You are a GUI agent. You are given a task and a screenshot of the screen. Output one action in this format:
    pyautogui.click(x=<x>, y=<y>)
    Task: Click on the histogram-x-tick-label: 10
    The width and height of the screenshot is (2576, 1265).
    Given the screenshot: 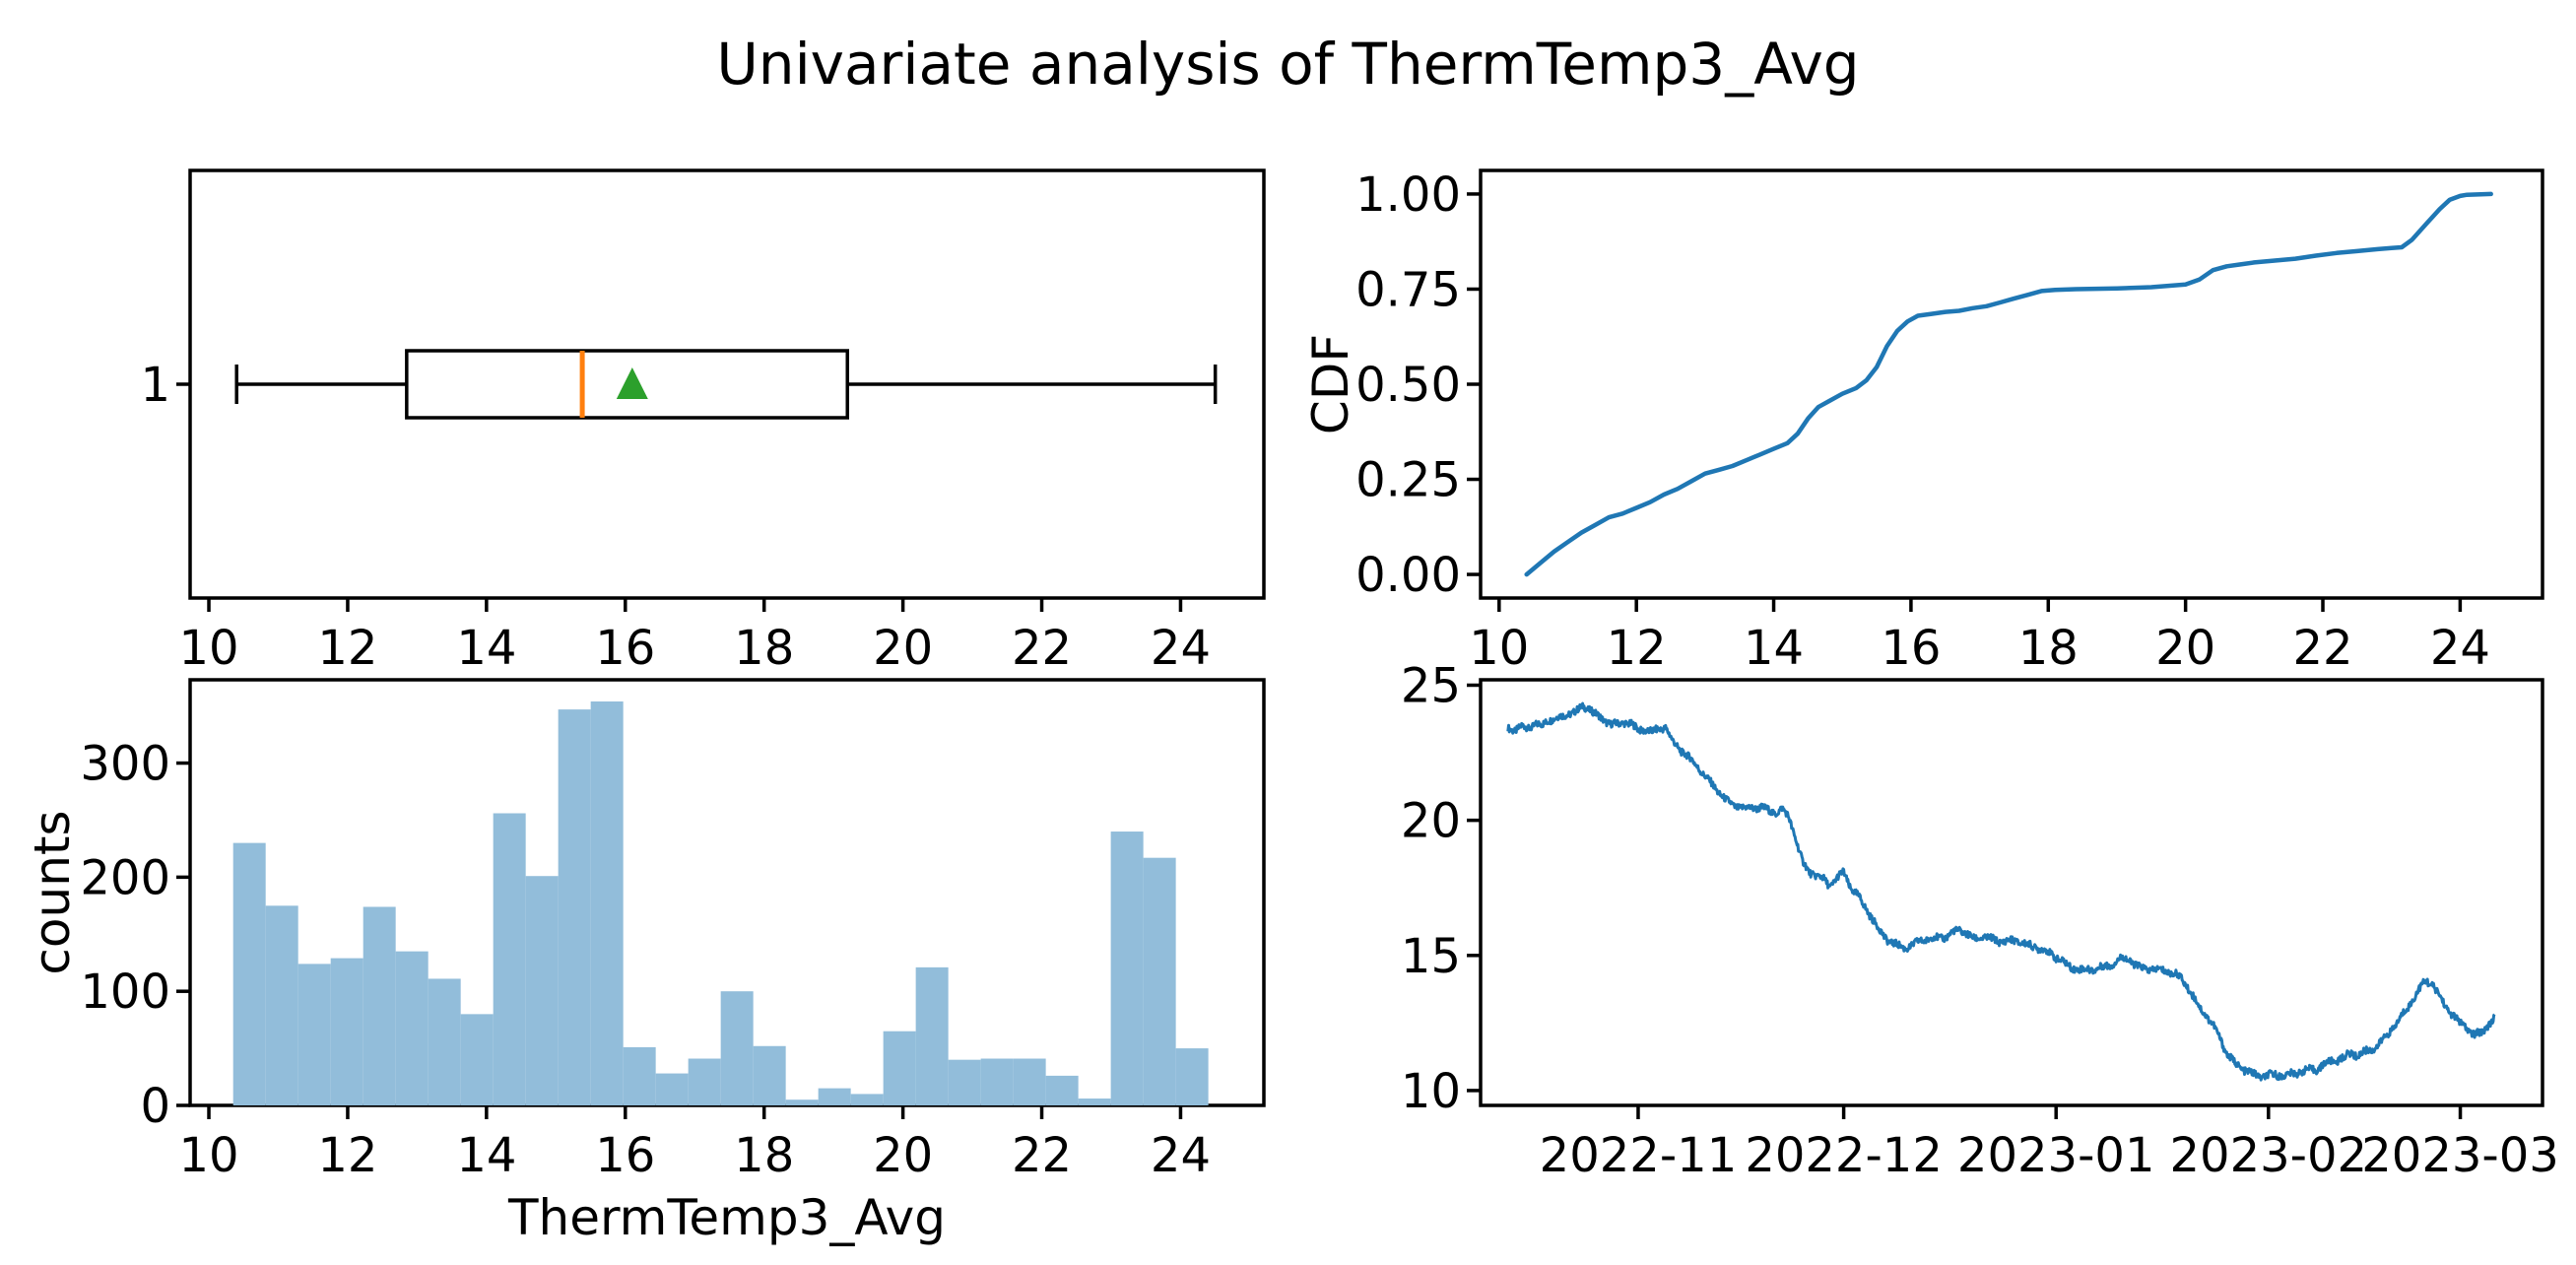 What is the action you would take?
    pyautogui.click(x=208, y=1155)
    